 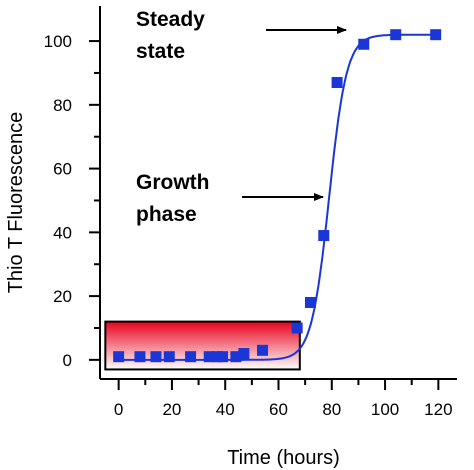 What do you see at coordinates (160, 51) in the screenshot?
I see `steady-state-label: state` at bounding box center [160, 51].